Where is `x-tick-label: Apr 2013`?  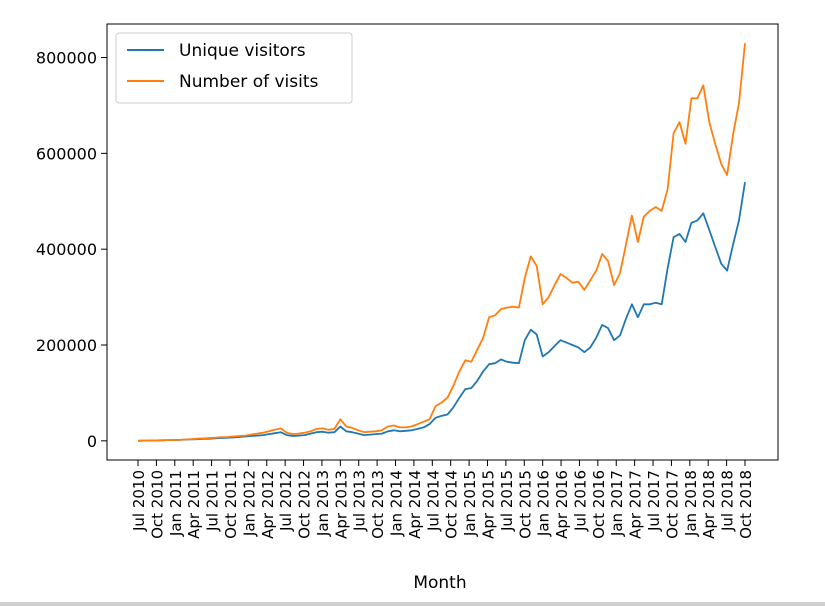
x-tick-label: Apr 2013 is located at coordinates (341, 504).